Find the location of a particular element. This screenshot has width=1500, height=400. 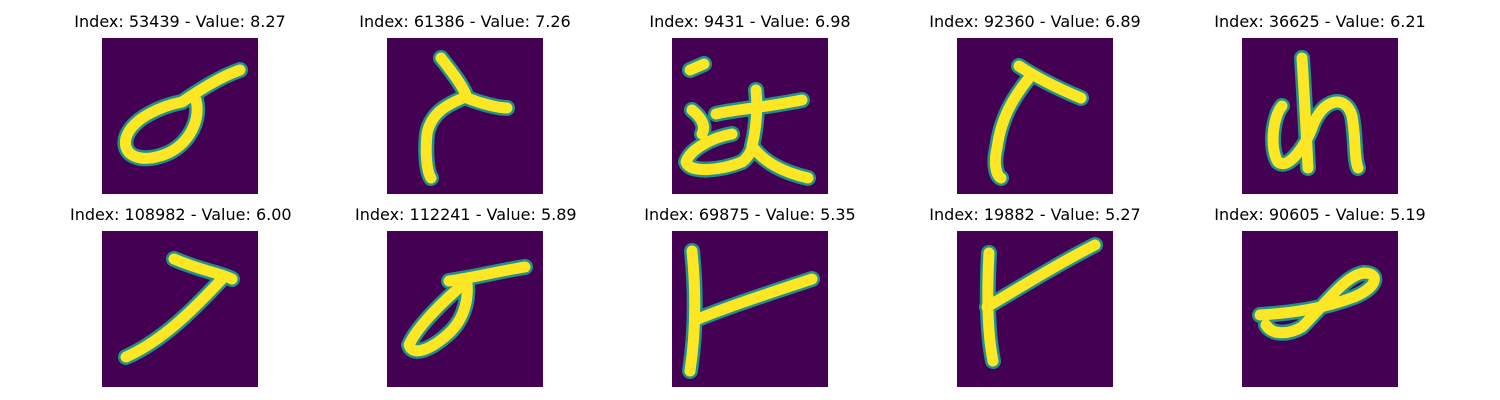

panel-5: Index: 36625 - Value: 6.21 is located at coordinates (1320, 107).